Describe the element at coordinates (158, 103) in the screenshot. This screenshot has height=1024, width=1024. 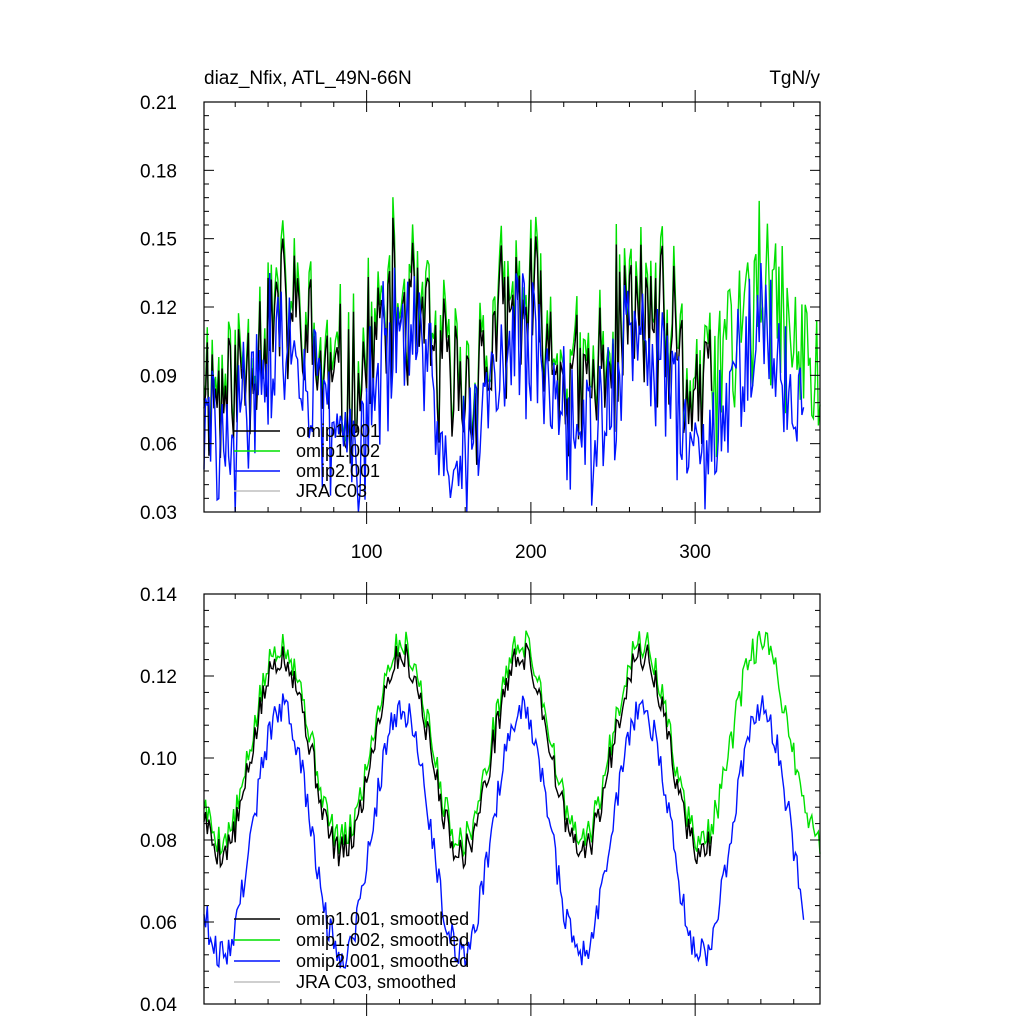
I see `y-tick-label: 0.21` at that location.